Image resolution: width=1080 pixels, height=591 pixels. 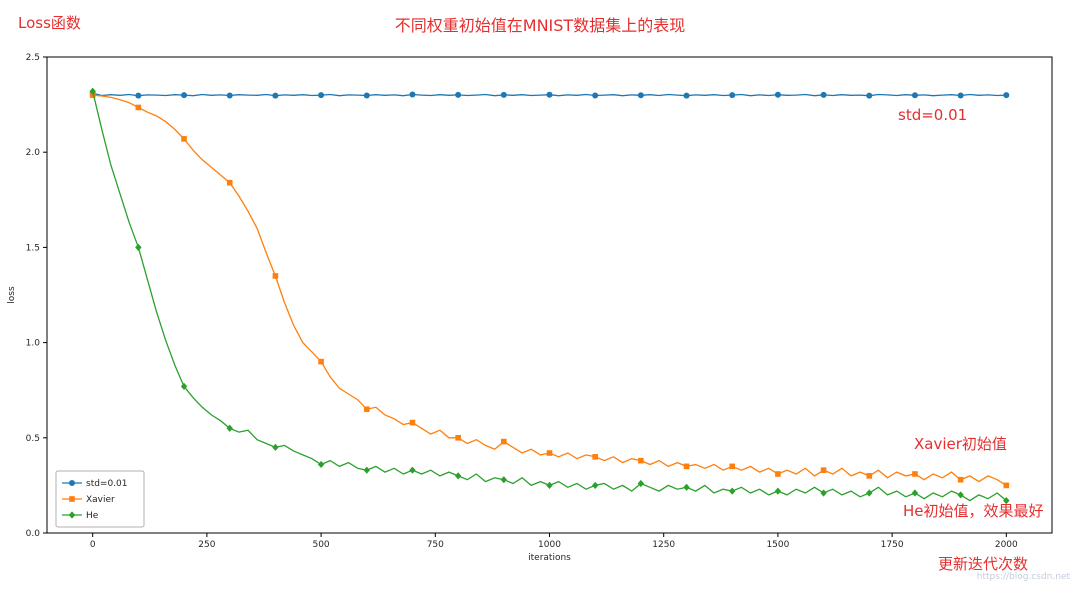 I want to click on x-tick-label: 1000, so click(x=549, y=545).